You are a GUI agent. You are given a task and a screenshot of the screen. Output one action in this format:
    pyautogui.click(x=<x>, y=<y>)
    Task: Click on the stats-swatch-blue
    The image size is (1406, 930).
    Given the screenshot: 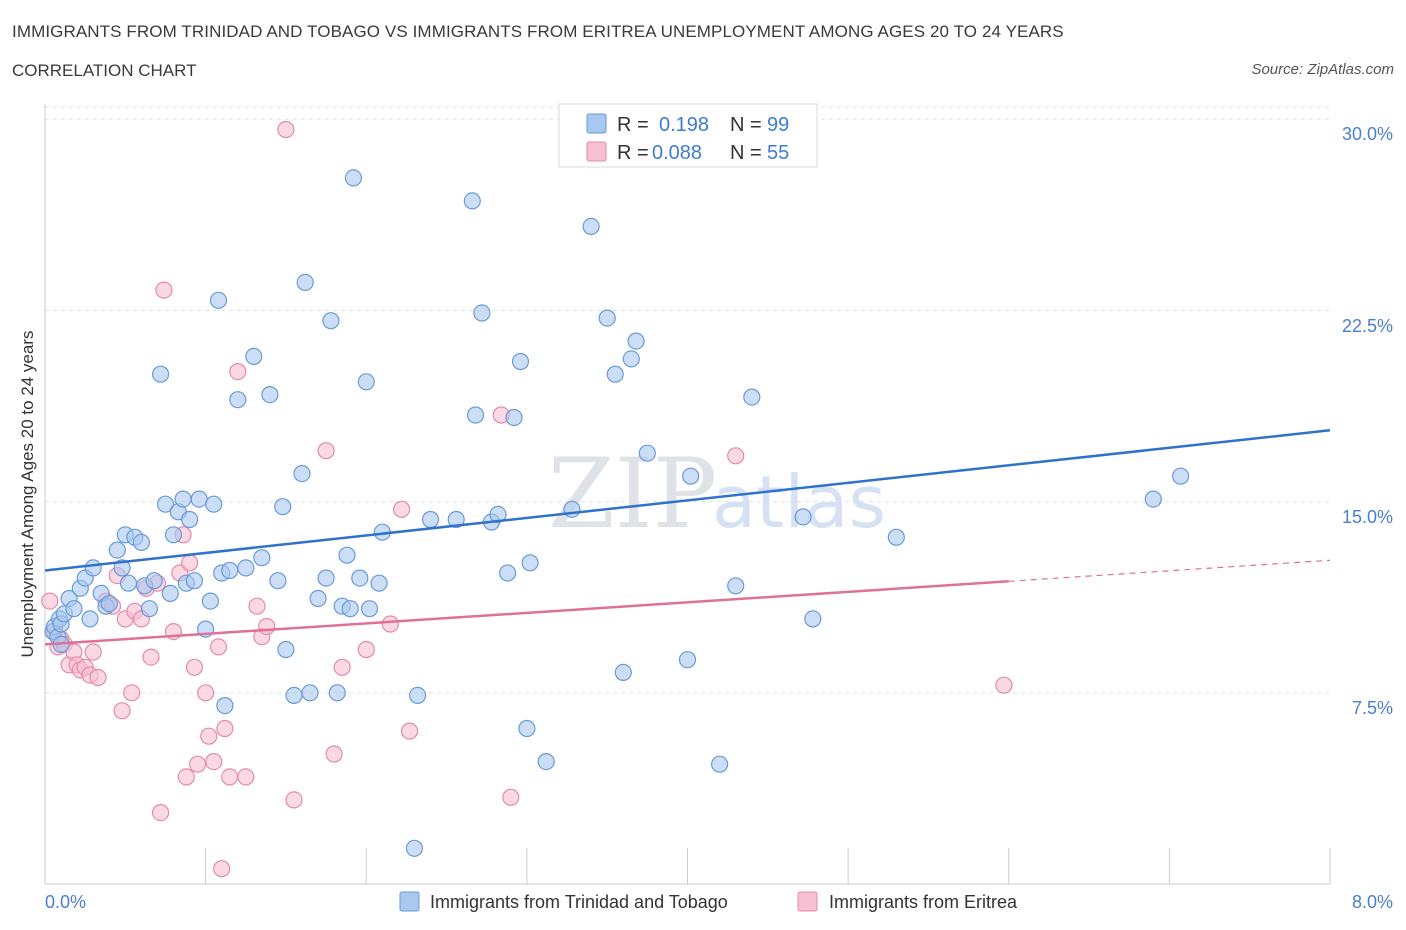 What is the action you would take?
    pyautogui.click(x=596, y=123)
    